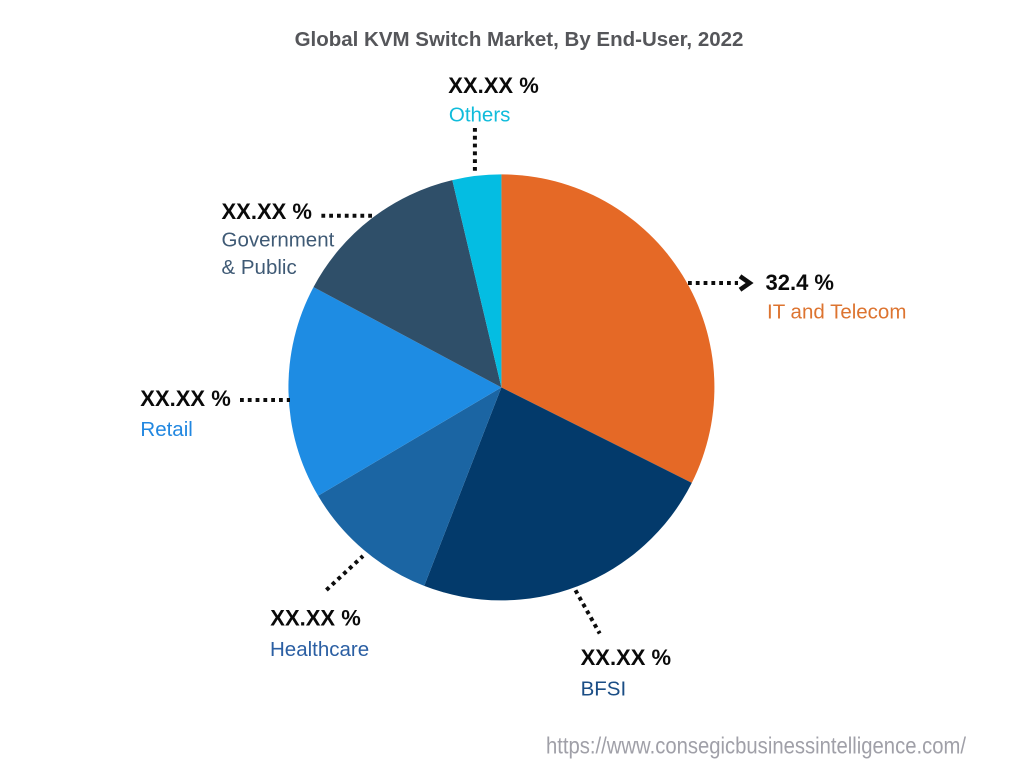 The height and width of the screenshot is (768, 1024). I want to click on svg-text: BFSI, so click(604, 689).